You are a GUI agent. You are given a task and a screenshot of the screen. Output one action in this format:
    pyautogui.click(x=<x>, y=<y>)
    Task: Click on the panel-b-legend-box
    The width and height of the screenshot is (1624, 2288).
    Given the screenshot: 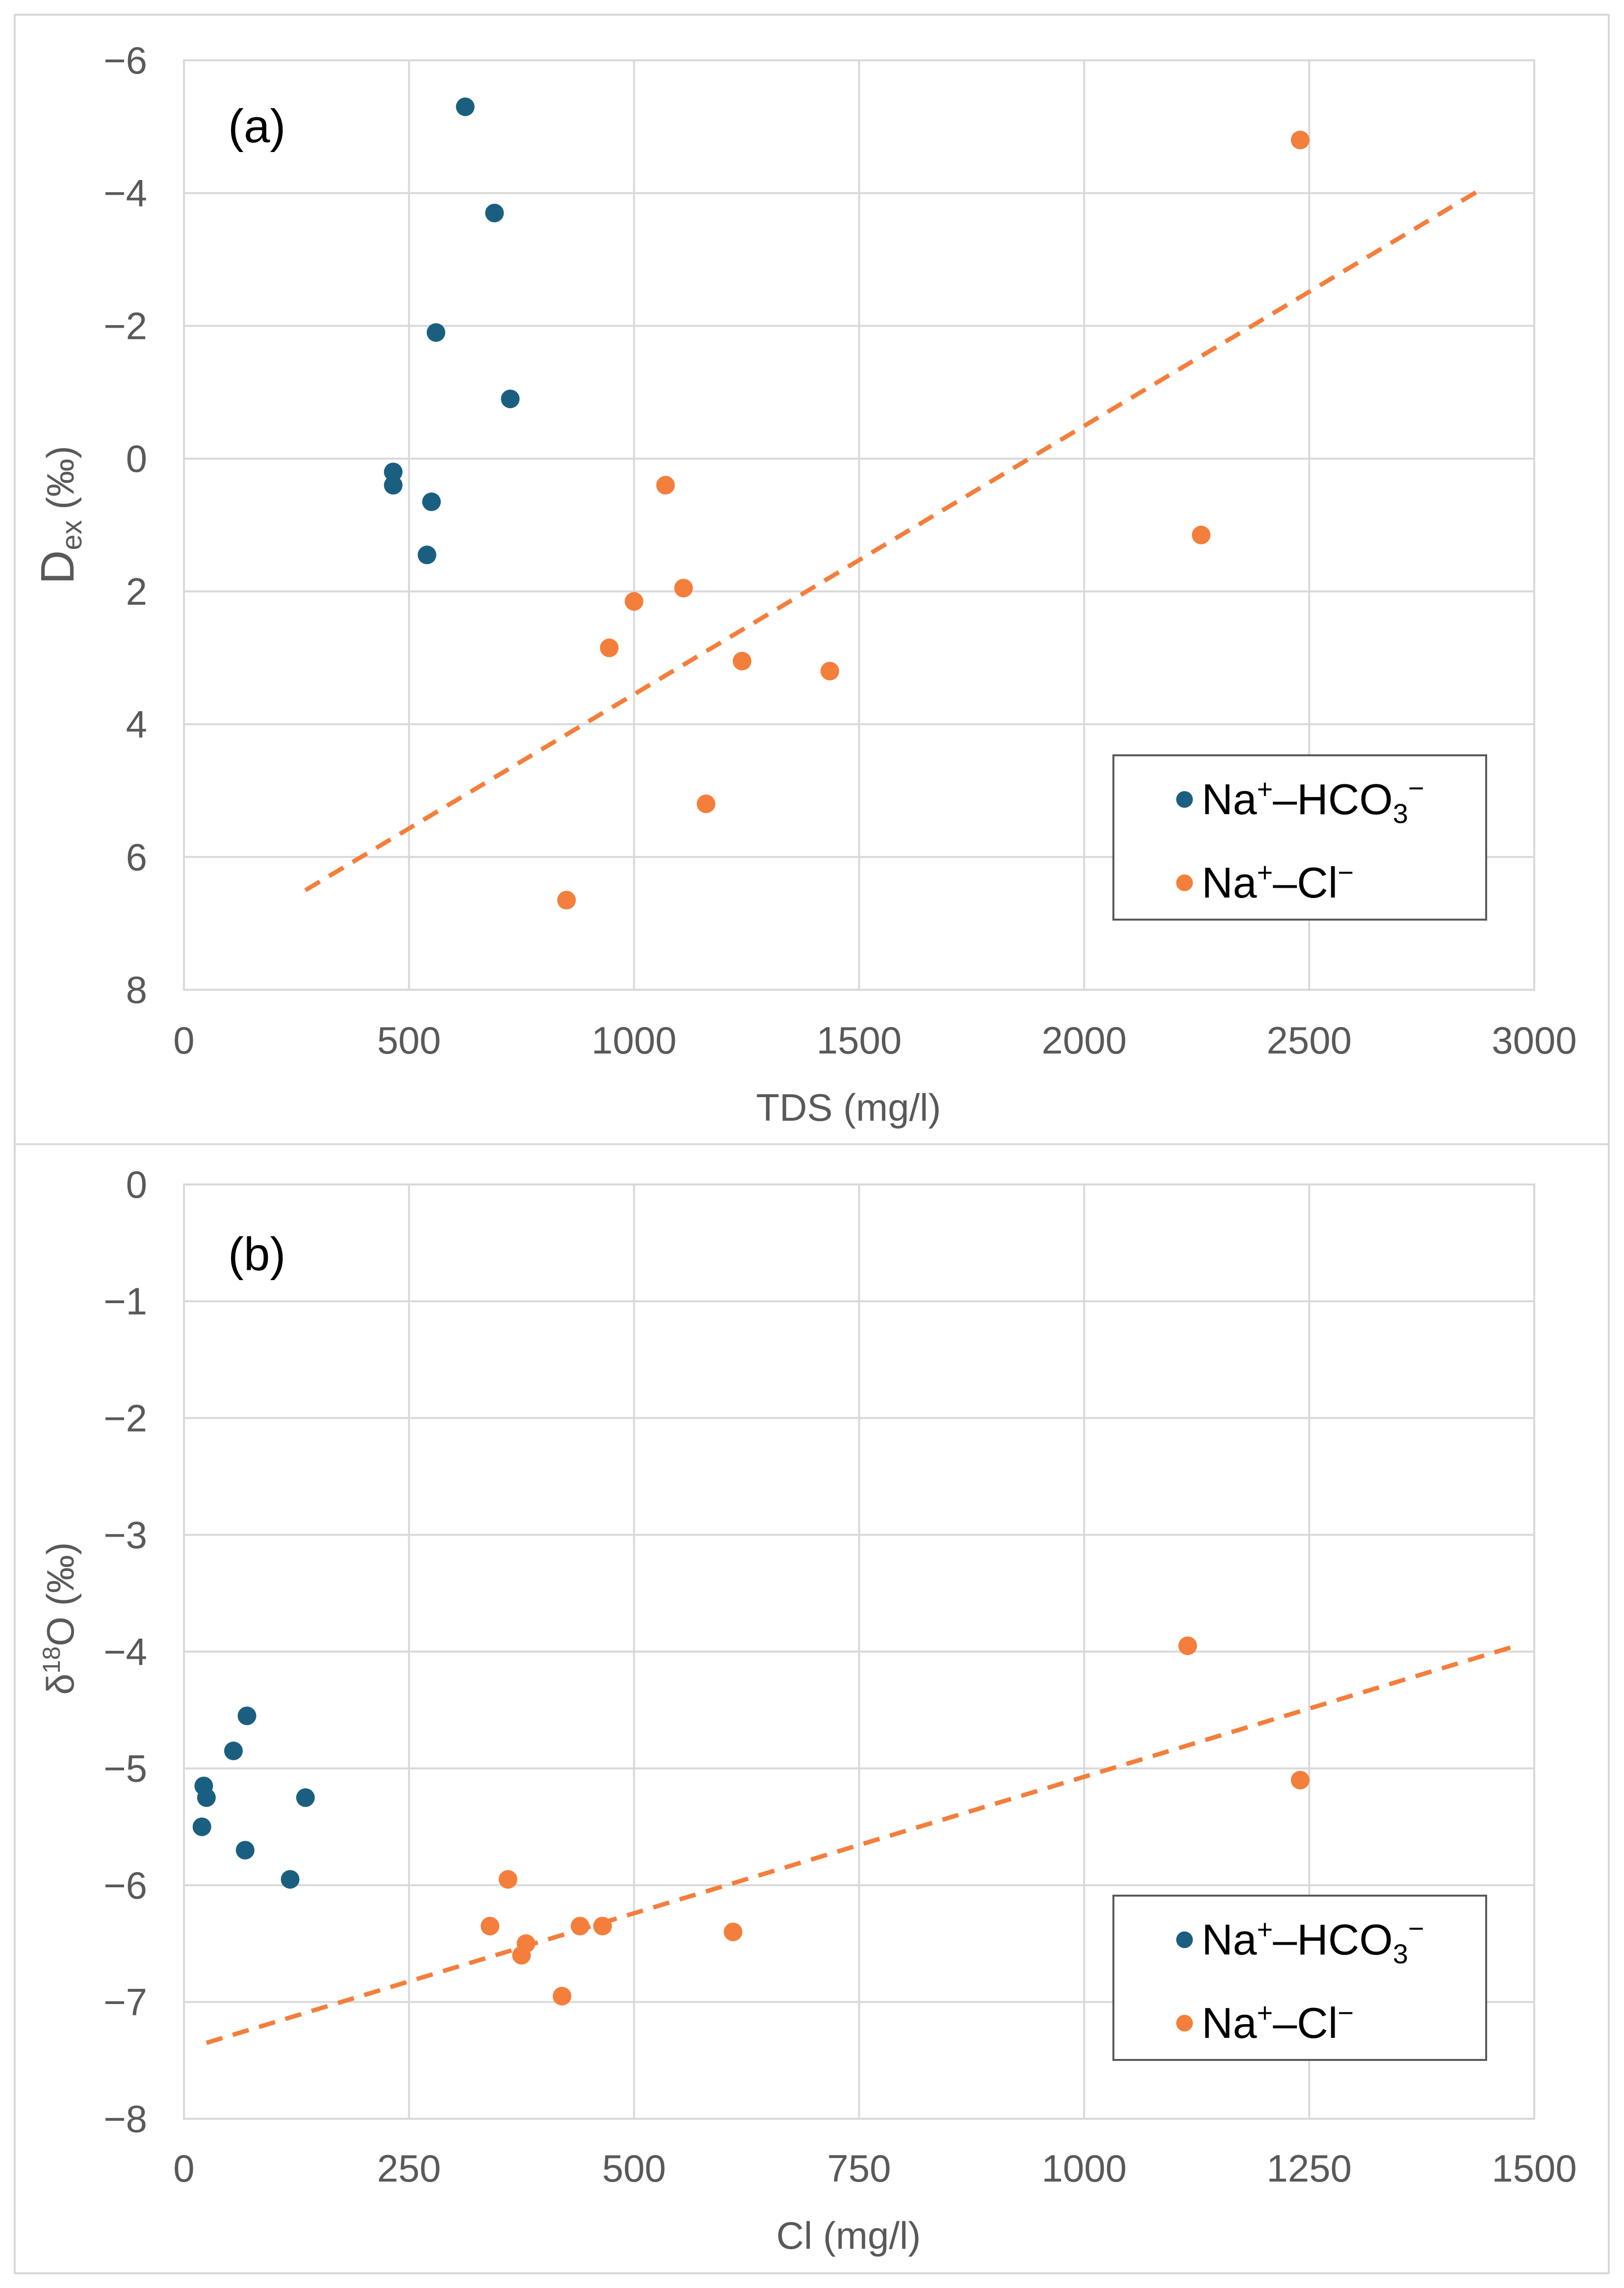 What is the action you would take?
    pyautogui.click(x=1299, y=1978)
    